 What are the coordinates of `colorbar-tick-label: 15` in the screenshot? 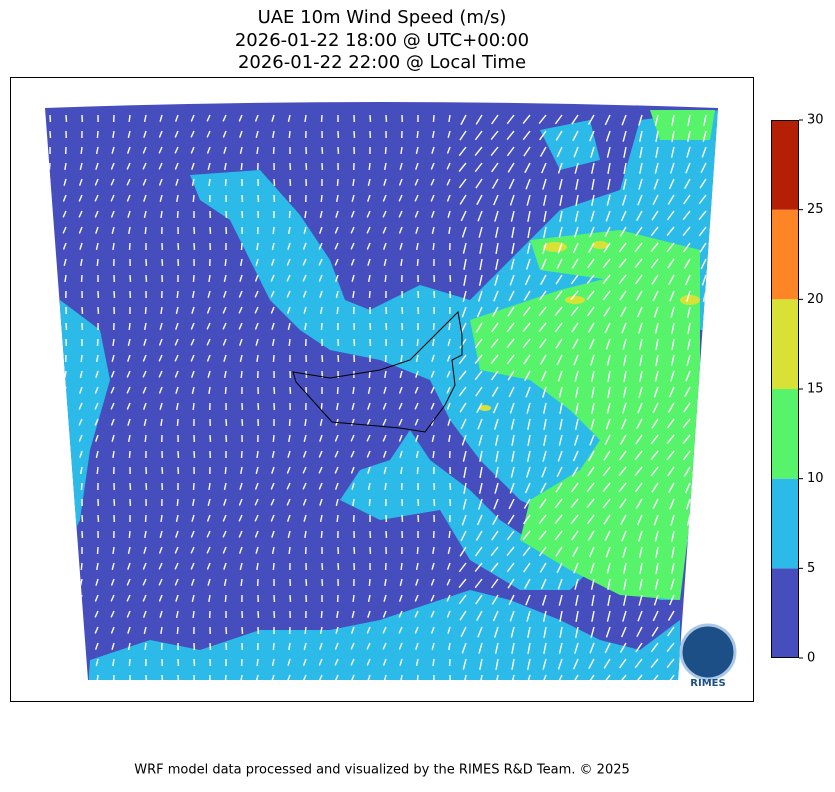 It's located at (815, 389).